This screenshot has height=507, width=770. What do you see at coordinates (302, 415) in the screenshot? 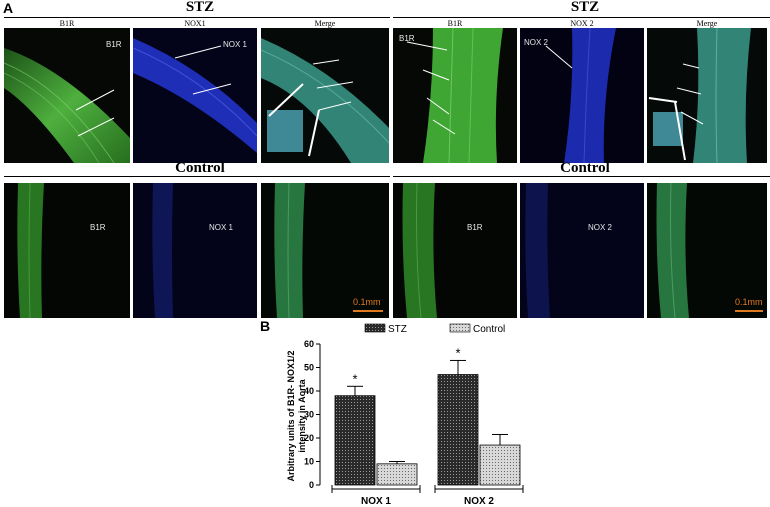
I see `y-axis-label-line2: intensity in Aorta` at bounding box center [302, 415].